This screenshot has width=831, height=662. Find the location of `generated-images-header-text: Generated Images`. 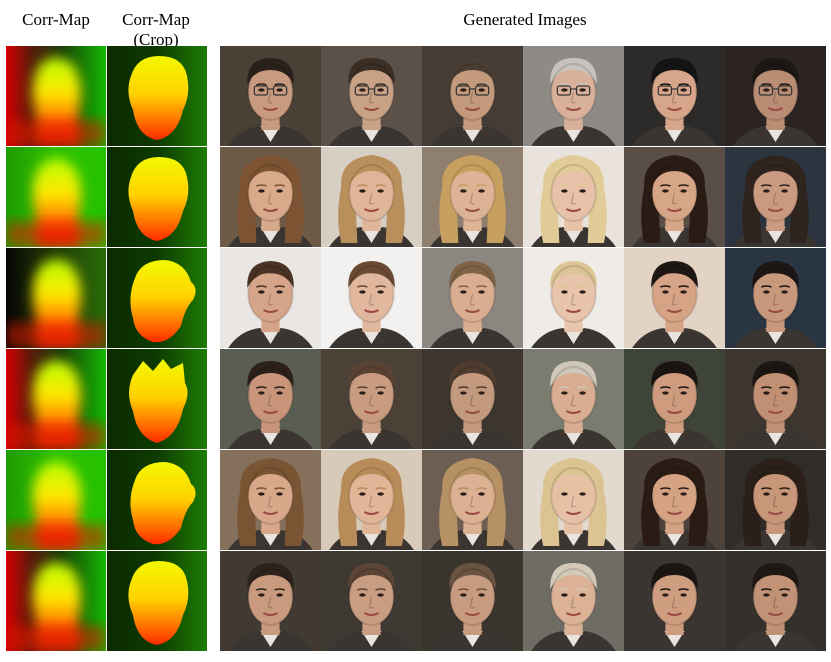

generated-images-header-text: Generated Images is located at coordinates (525, 19).